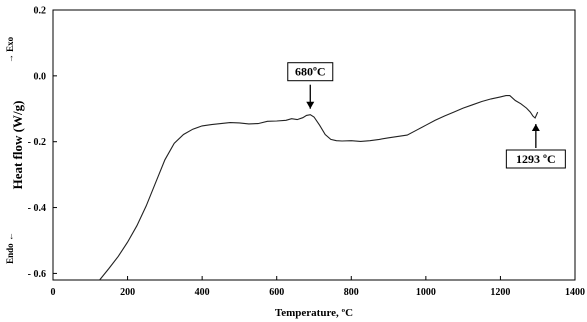 This screenshot has height=322, width=587. I want to click on y-tick-label: - 0.2, so click(37, 142).